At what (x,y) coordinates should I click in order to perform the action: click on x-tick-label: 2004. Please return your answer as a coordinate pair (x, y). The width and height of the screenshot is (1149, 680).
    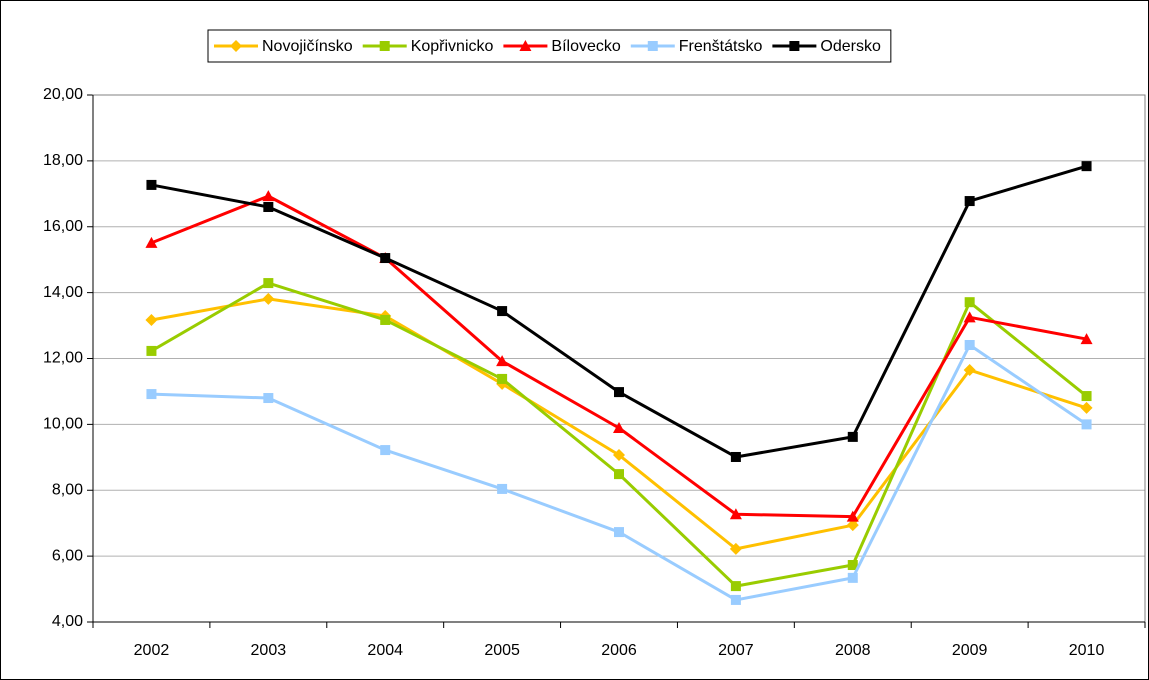
    Looking at the image, I should click on (385, 650).